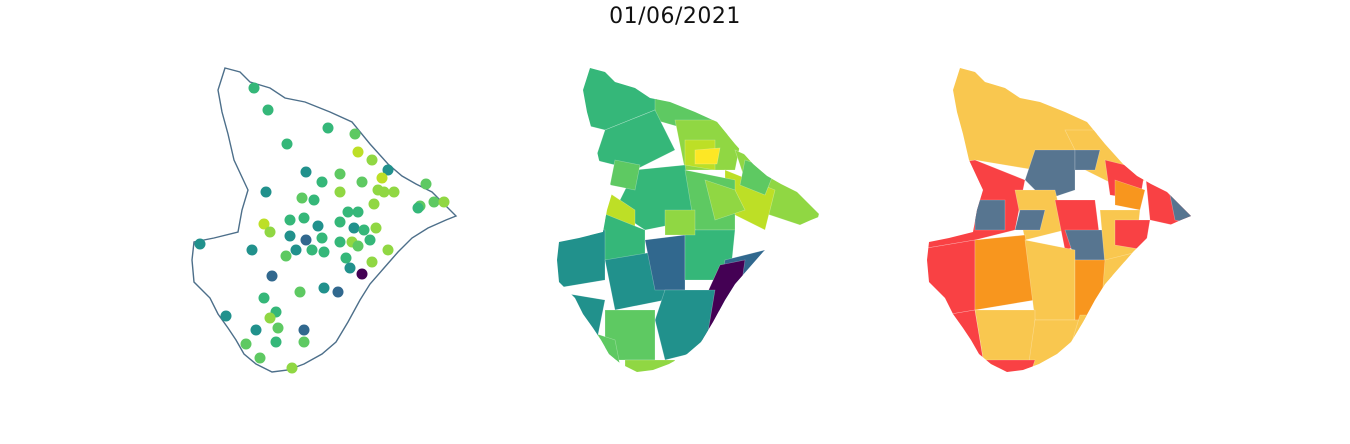  I want to click on choropleth-map, so click(689, 220).